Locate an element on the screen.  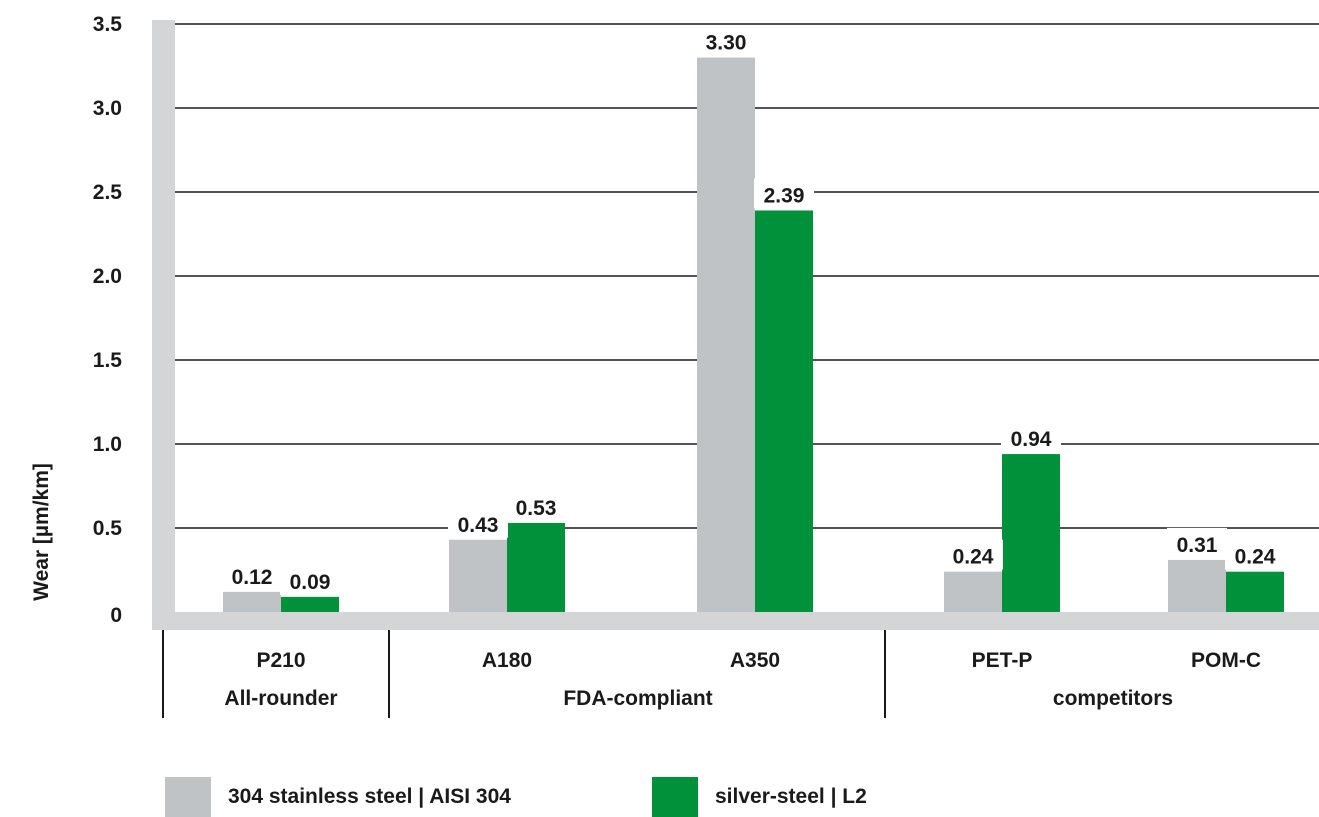
y-tick-label: 0.5 is located at coordinates (108, 528).